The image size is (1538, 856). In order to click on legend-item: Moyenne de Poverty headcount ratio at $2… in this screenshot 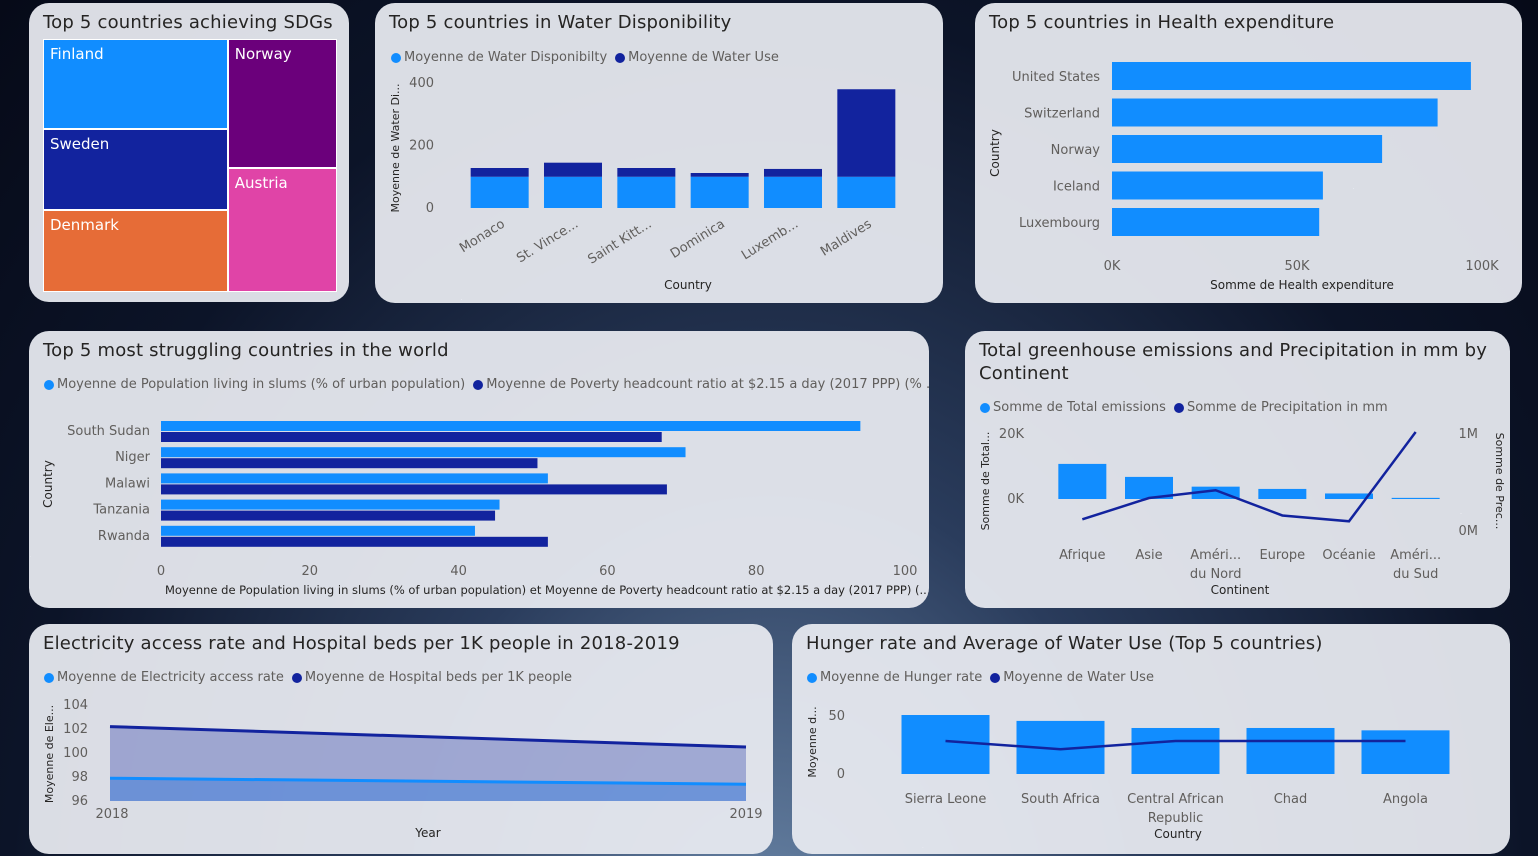, I will do `click(701, 384)`.